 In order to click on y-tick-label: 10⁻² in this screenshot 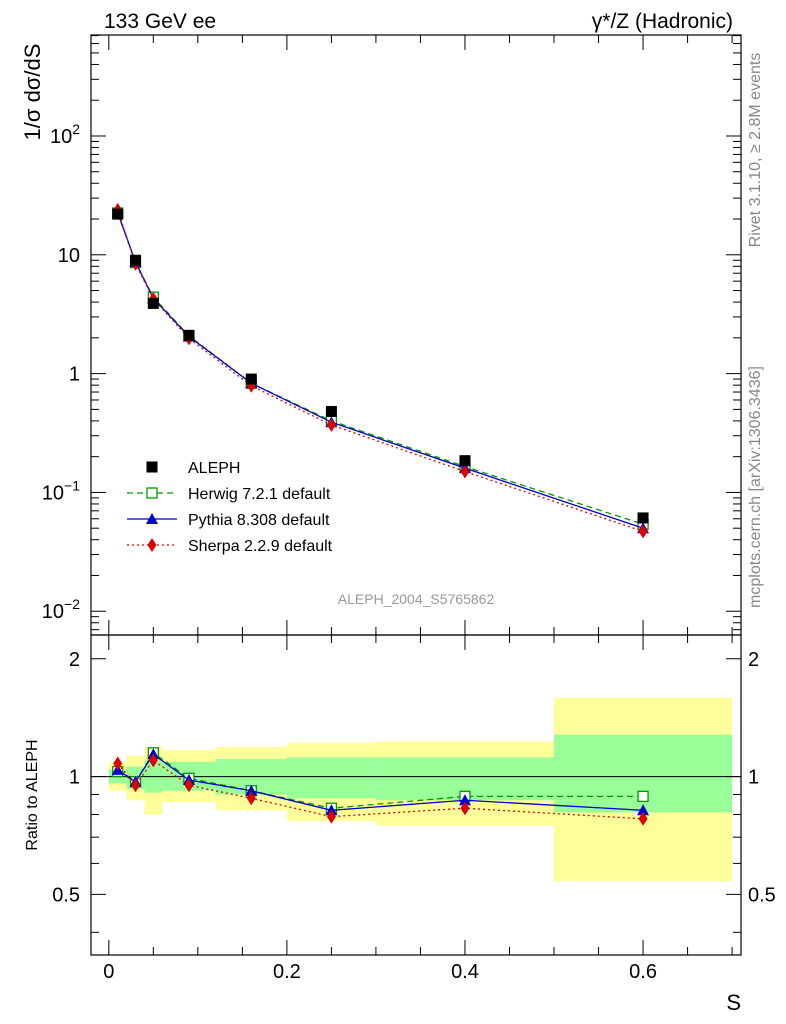, I will do `click(61, 609)`.